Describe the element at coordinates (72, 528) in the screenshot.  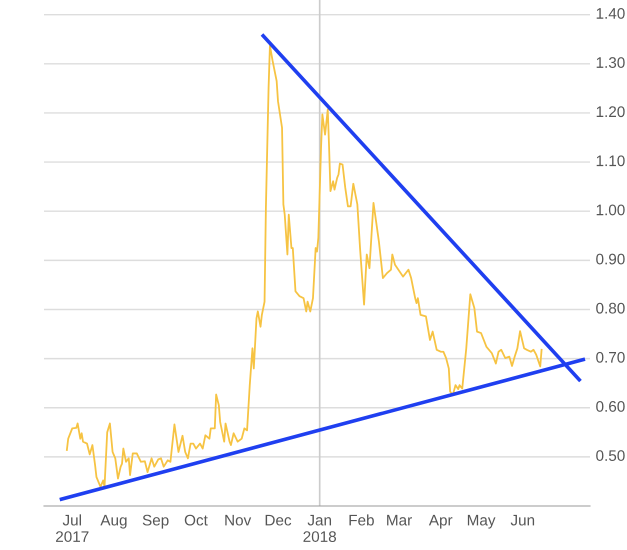
I see `x-tick-label: Jul 2017` at that location.